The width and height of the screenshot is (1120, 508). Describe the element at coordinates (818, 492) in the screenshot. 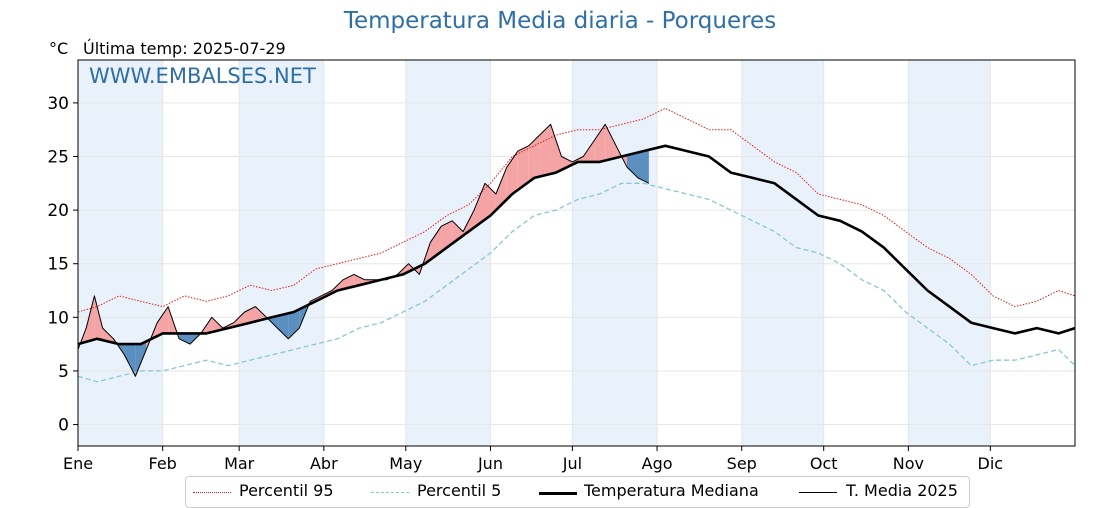

I see `legend-swatch-2025` at that location.